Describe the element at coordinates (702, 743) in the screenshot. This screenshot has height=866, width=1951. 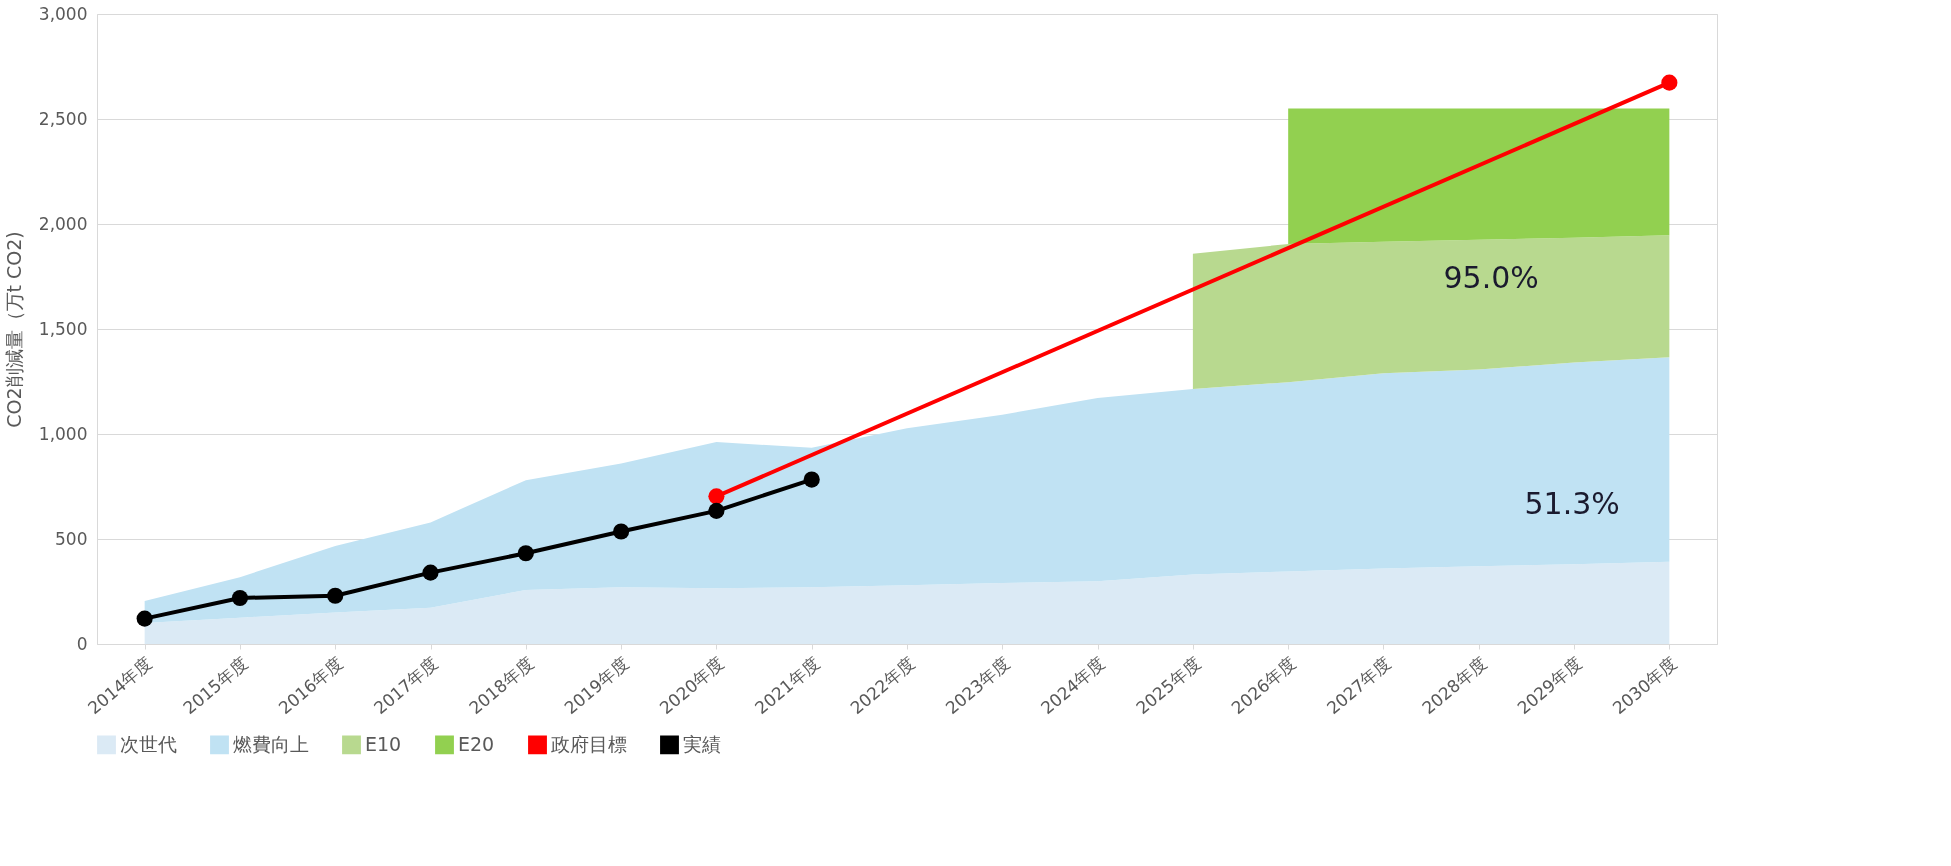
I see `legend-label: 実績` at that location.